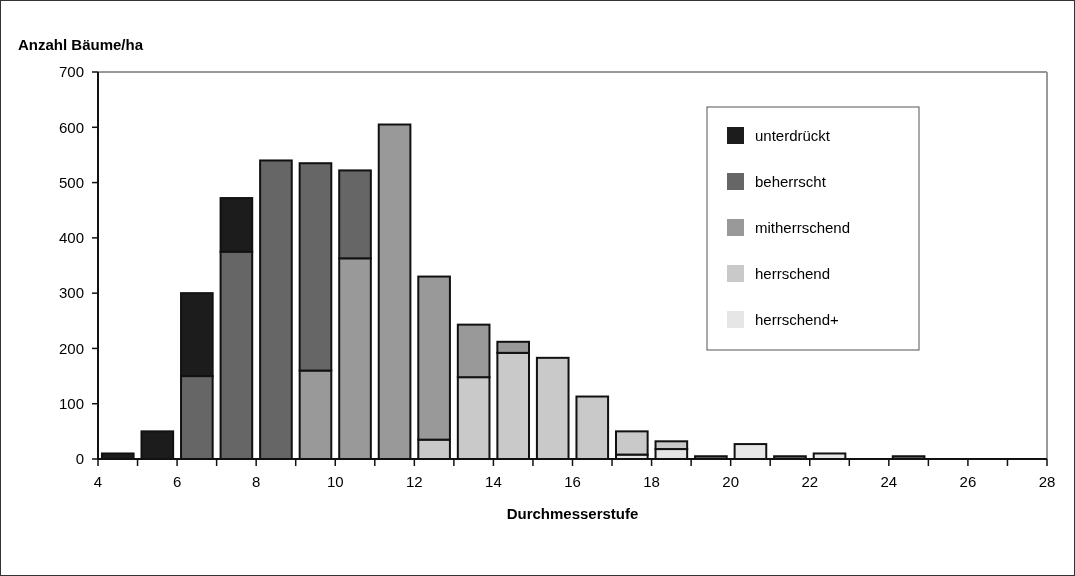 The width and height of the screenshot is (1075, 576). Describe the element at coordinates (335, 481) in the screenshot. I see `x-tick-label: 10` at that location.